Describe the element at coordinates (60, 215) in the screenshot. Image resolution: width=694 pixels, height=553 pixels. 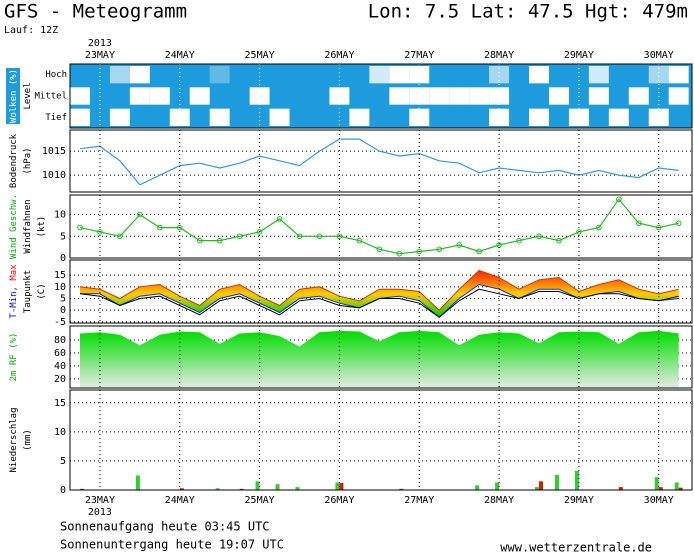
I see `y-tick-label: 10` at that location.